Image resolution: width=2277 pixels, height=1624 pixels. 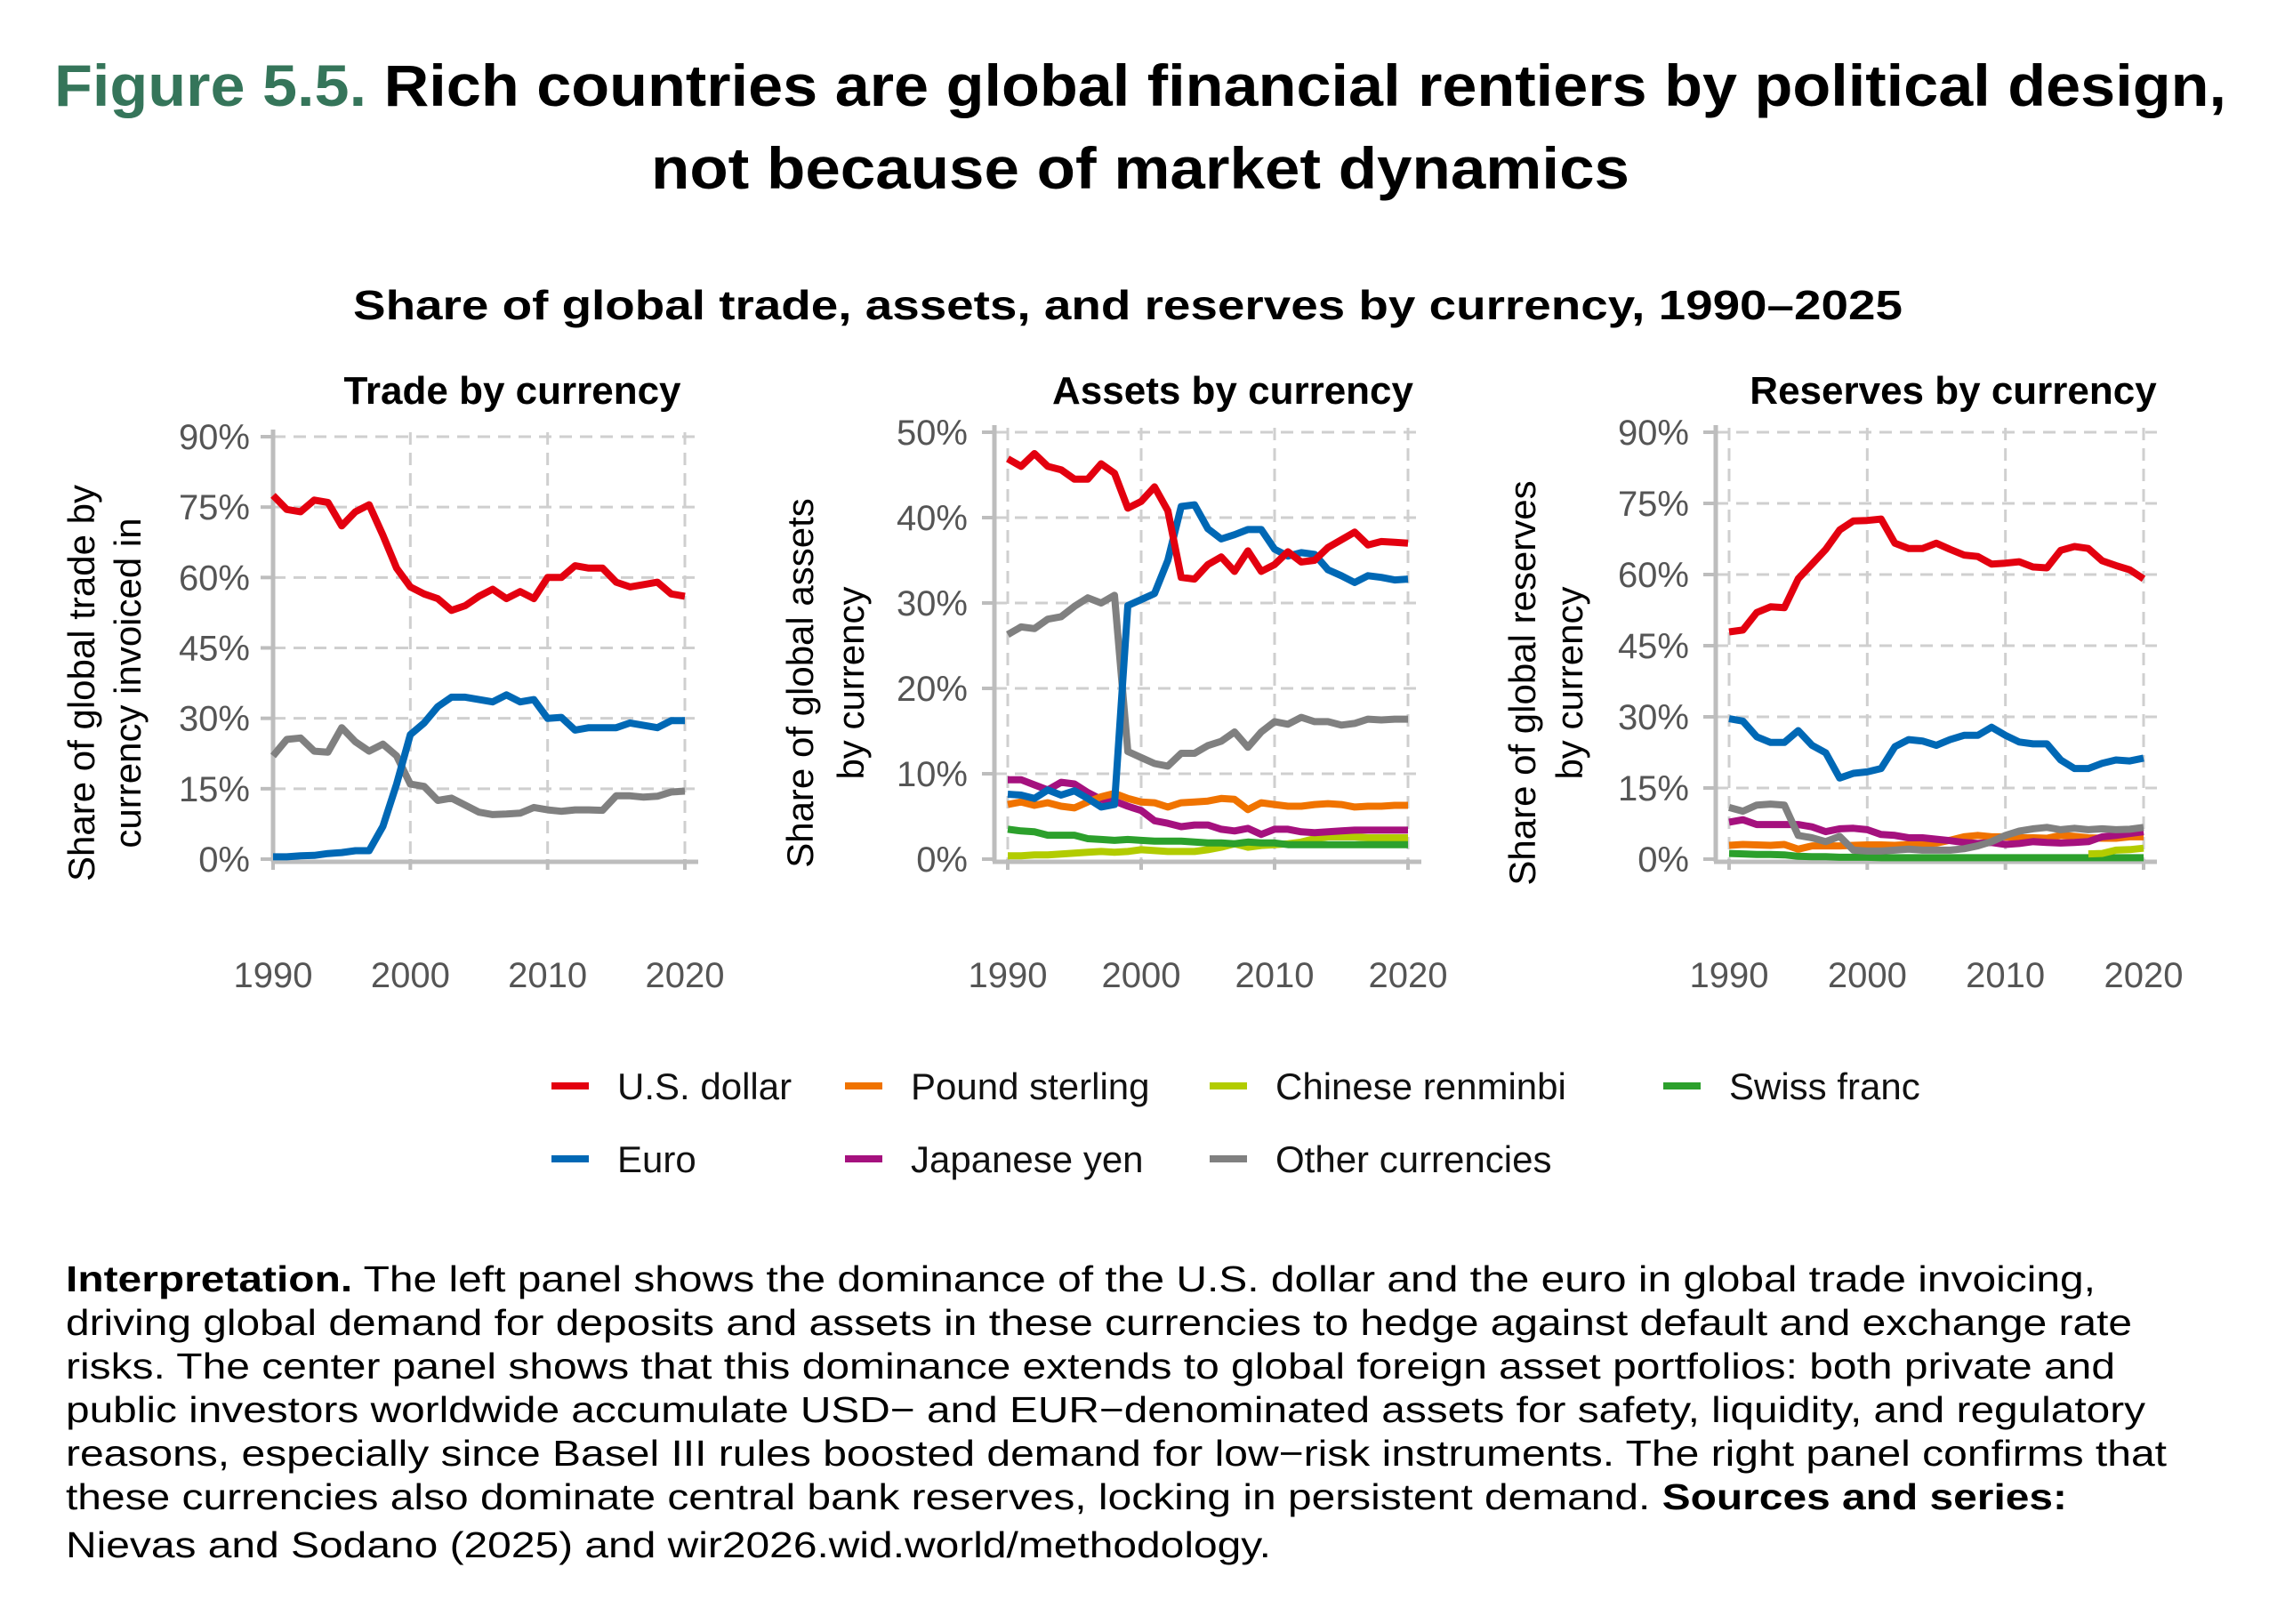 I want to click on legend-item-oth: Other currencies, so click(x=1380, y=1159).